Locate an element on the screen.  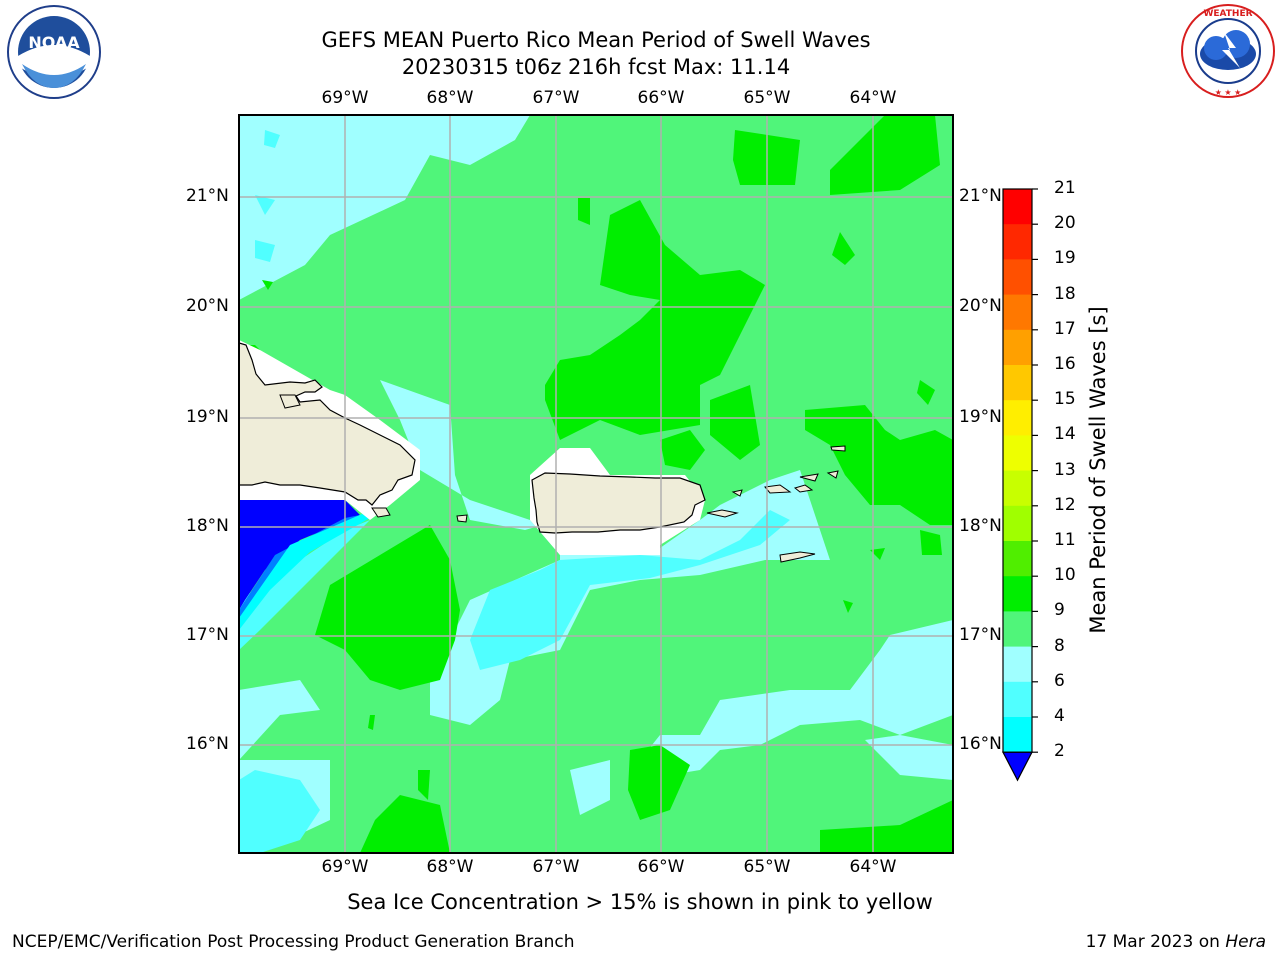
date-text: 17 Mar 2023 on is located at coordinates (1152, 942).